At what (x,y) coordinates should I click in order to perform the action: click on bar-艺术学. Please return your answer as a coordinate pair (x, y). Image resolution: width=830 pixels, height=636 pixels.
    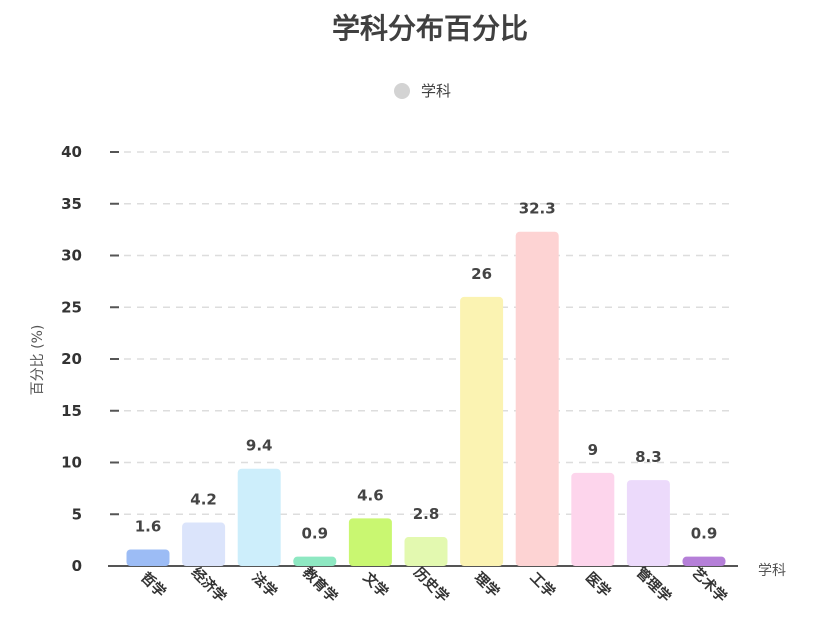
    Looking at the image, I should click on (704, 561).